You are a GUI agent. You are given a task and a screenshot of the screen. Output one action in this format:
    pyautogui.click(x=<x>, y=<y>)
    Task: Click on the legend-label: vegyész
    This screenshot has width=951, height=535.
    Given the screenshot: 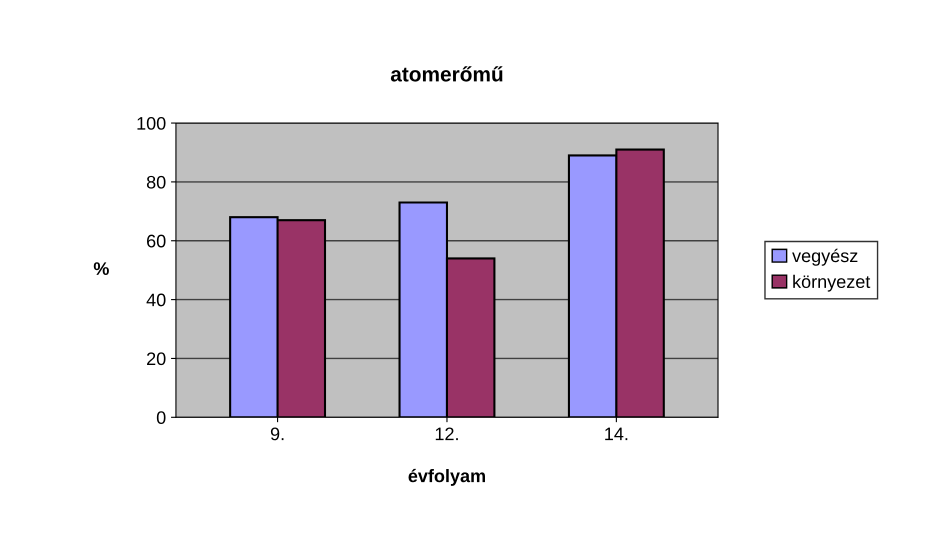 What is the action you would take?
    pyautogui.click(x=825, y=257)
    